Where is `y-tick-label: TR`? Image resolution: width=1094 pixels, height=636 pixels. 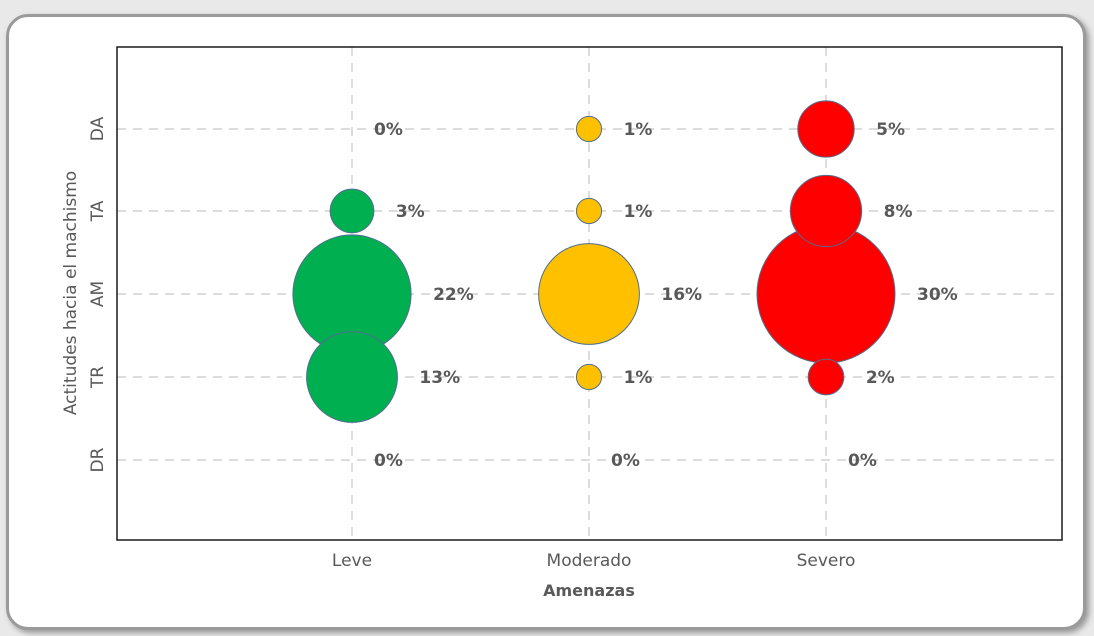 y-tick-label: TR is located at coordinates (98, 377).